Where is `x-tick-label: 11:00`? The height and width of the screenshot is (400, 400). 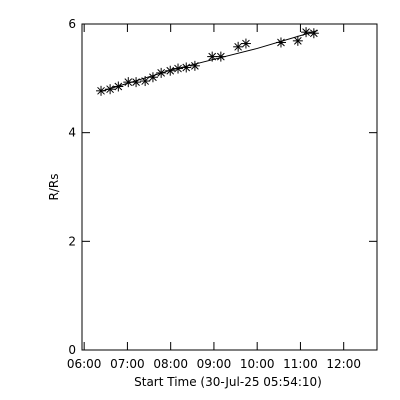 x-tick-label: 11:00 is located at coordinates (300, 364).